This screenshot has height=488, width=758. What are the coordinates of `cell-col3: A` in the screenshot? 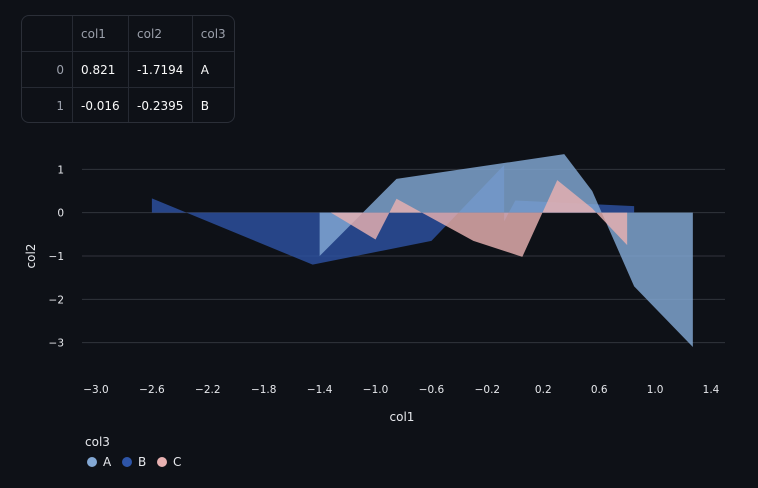 It's located at (213, 69).